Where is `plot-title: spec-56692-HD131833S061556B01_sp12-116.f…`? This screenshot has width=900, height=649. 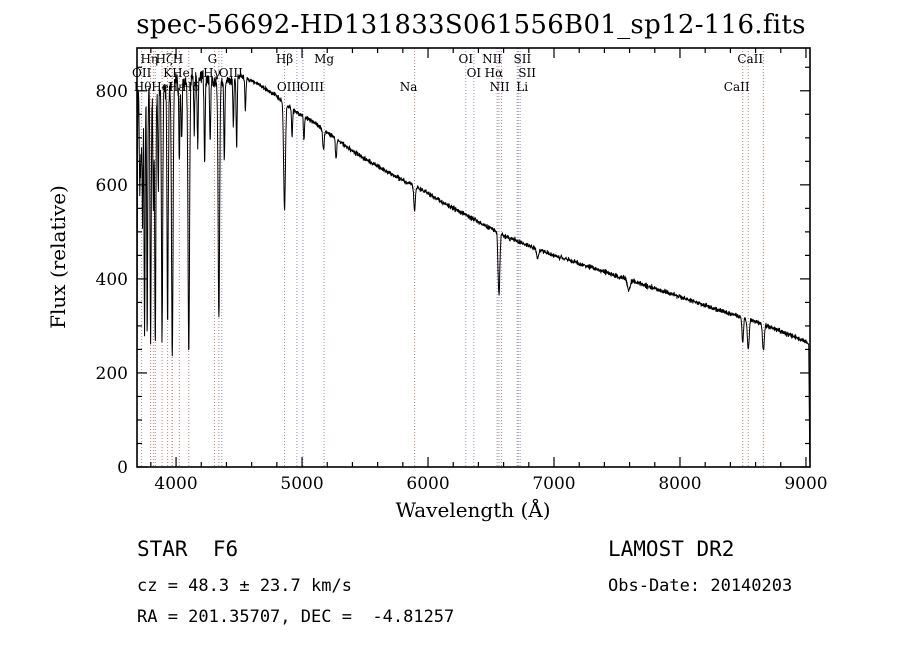
plot-title: spec-56692-HD131833S061556B01_sp12-116.f… is located at coordinates (471, 25).